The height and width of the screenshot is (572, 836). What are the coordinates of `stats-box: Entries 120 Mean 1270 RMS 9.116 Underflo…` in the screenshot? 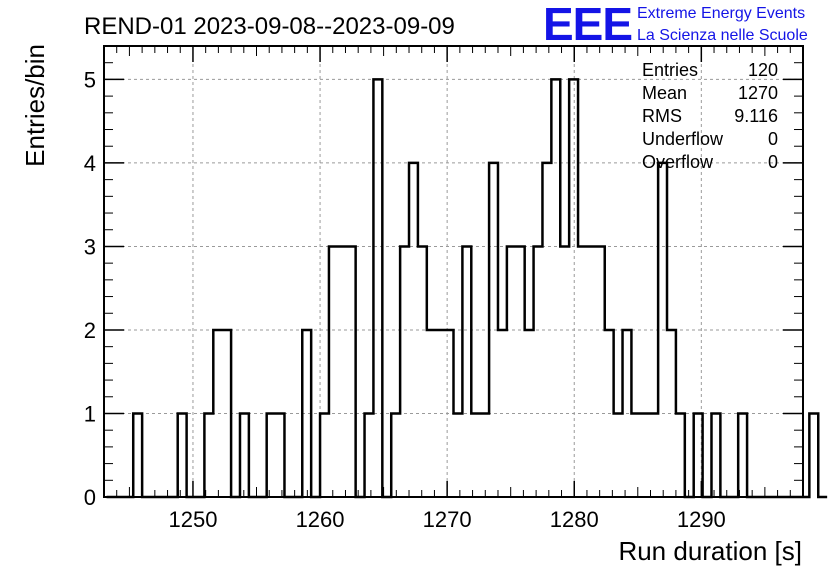 It's located at (710, 116).